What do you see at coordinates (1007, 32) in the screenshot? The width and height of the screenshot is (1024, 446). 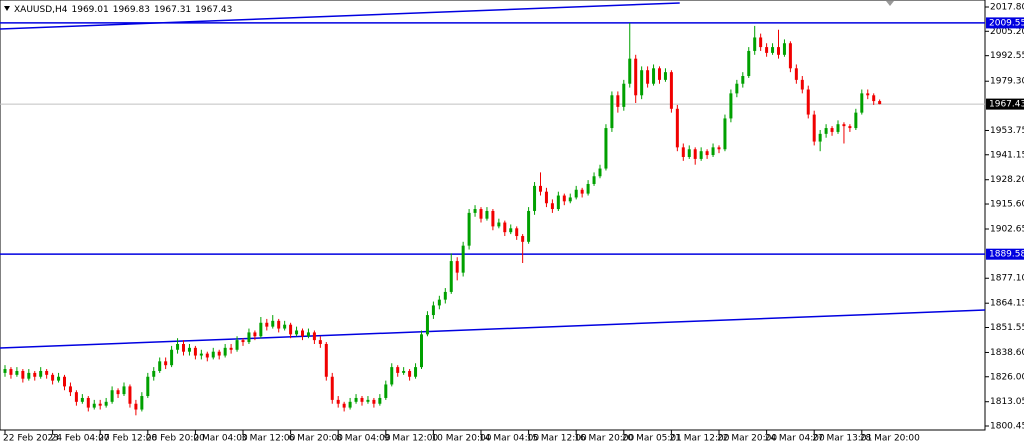 I see `y-tick-label: 2005.20` at bounding box center [1007, 32].